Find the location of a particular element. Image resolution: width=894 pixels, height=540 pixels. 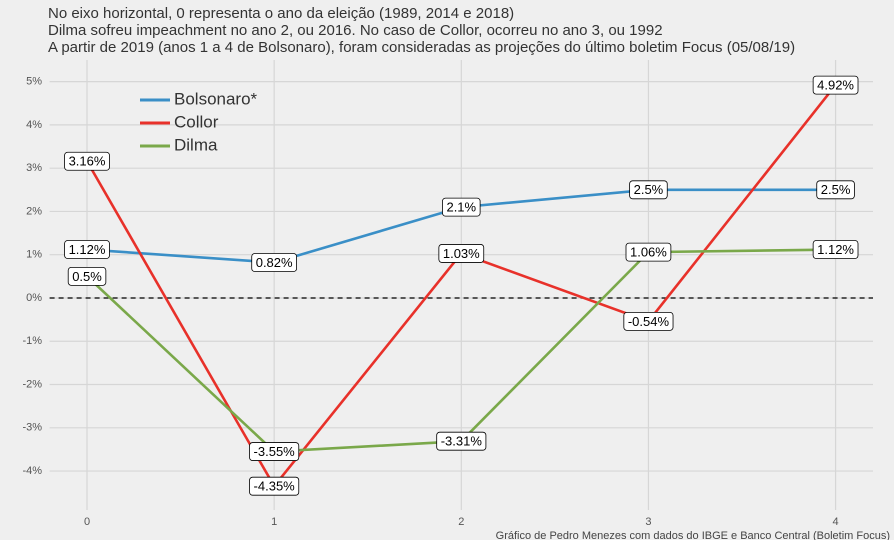

data-label-text: 0.82% is located at coordinates (274, 262).